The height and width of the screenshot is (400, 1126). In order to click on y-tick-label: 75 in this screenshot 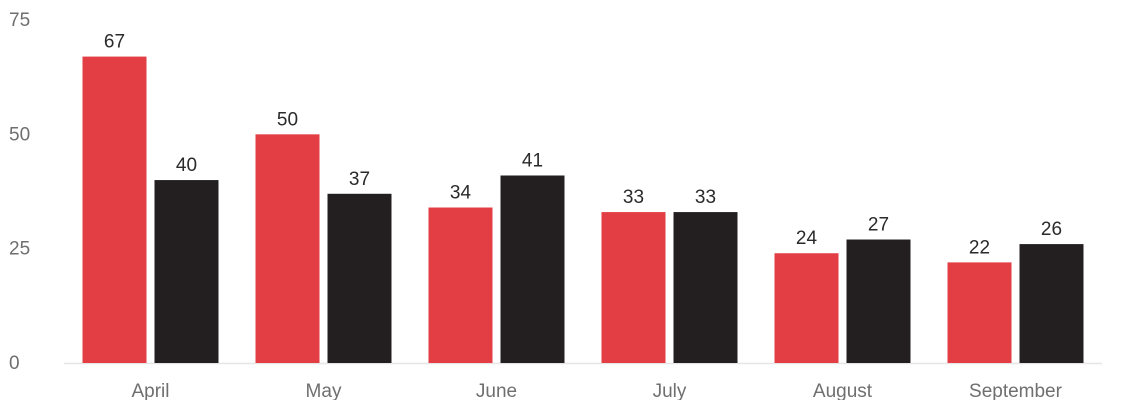, I will do `click(19, 20)`.